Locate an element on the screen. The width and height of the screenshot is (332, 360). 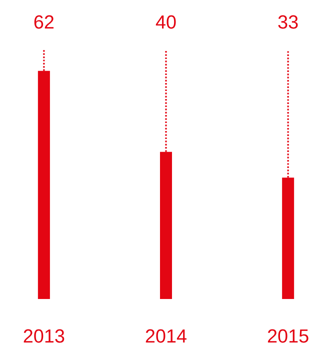
data-label: 40 is located at coordinates (166, 22).